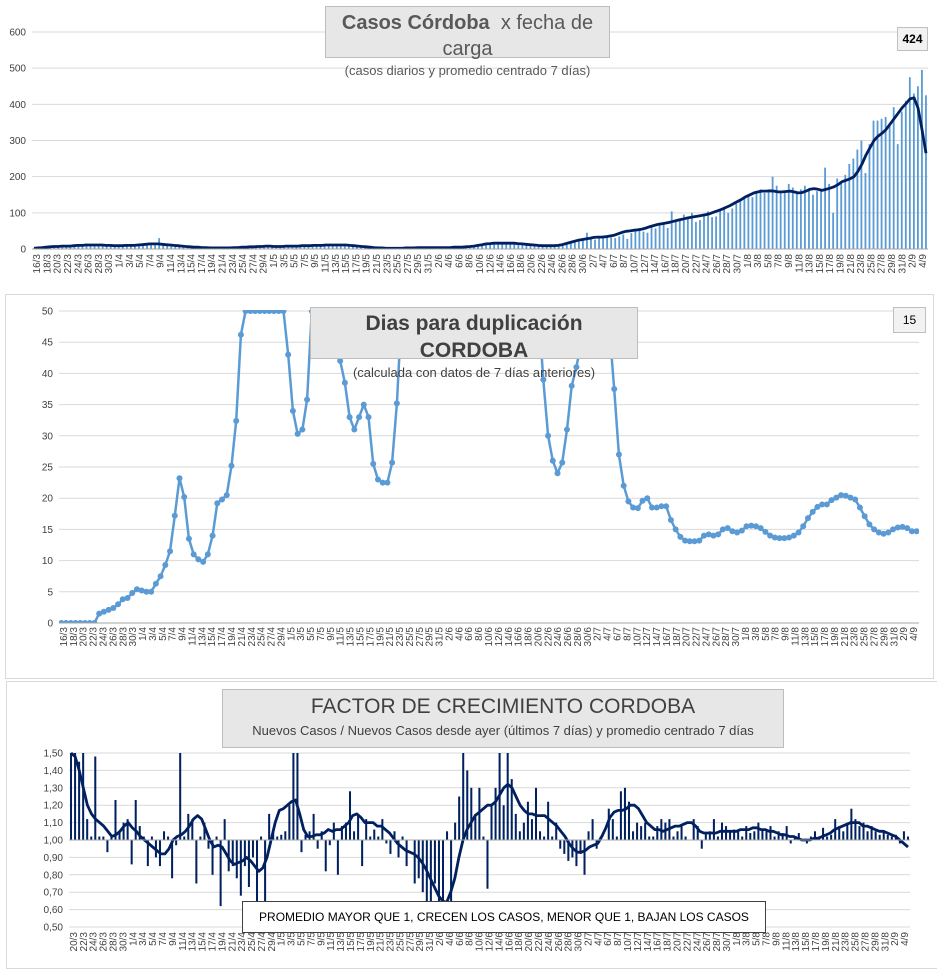 This screenshot has width=937, height=969. What do you see at coordinates (153, 939) in the screenshot?
I see `x-tick-label: 5/4` at bounding box center [153, 939].